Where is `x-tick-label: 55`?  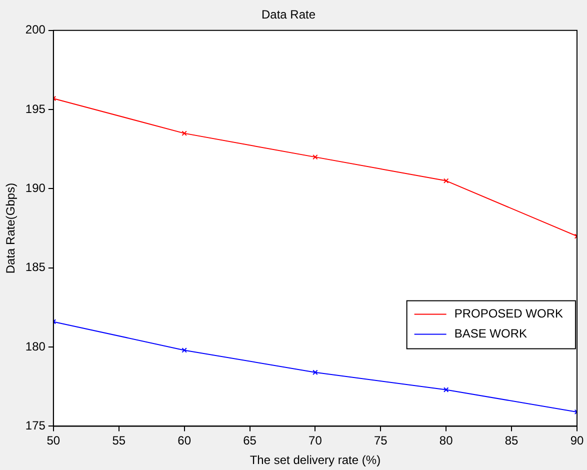 x-tick-label: 55 is located at coordinates (119, 441).